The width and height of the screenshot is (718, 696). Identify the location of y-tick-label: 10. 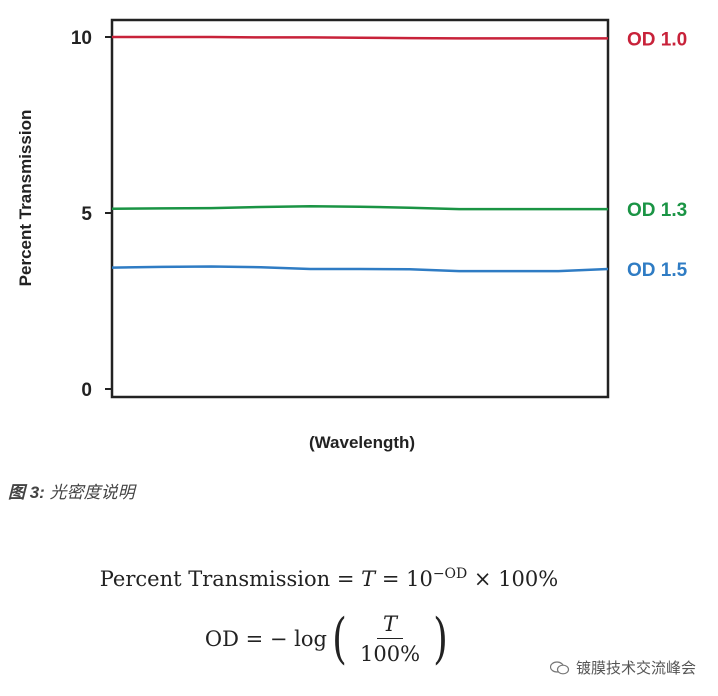
(81, 38).